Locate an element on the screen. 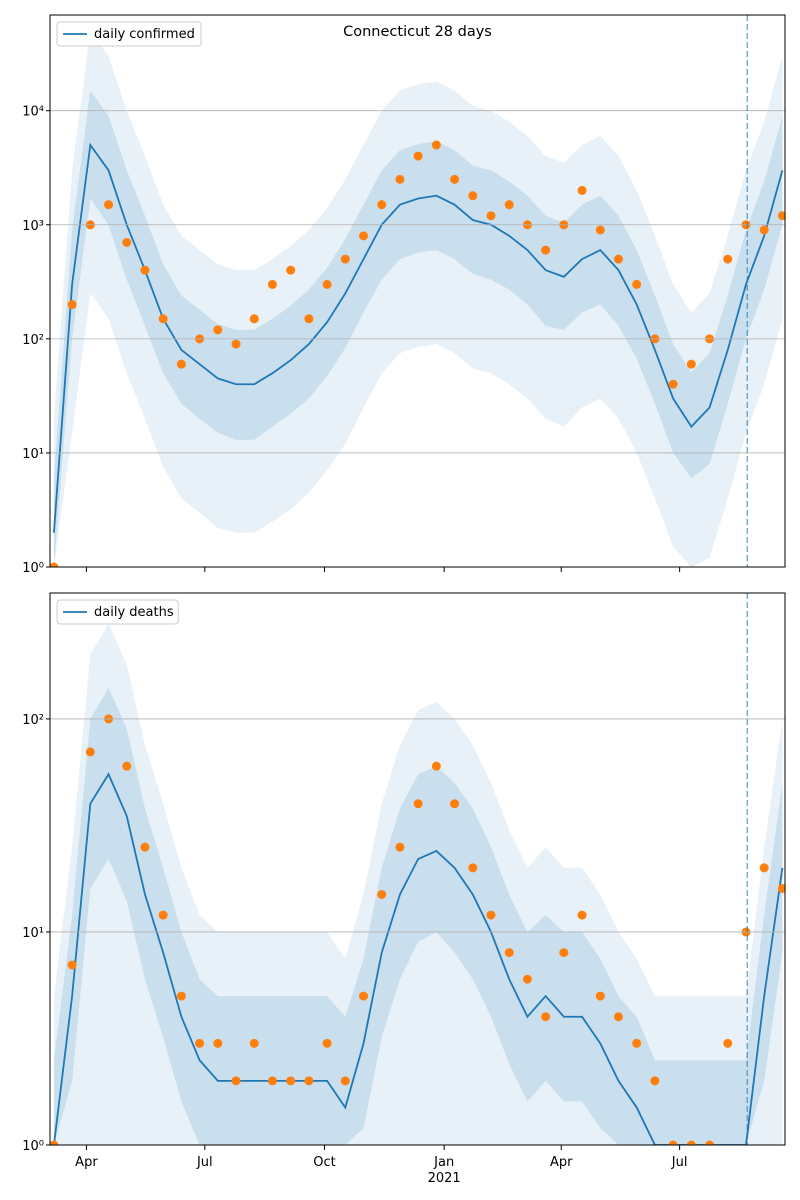  legend-label: daily deaths is located at coordinates (134, 612).